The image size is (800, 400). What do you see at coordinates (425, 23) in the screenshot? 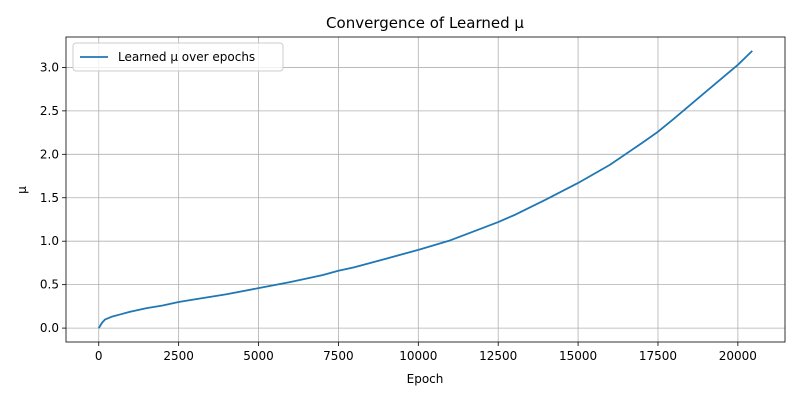
I see `chart-title: Convergence of Learned μ` at bounding box center [425, 23].